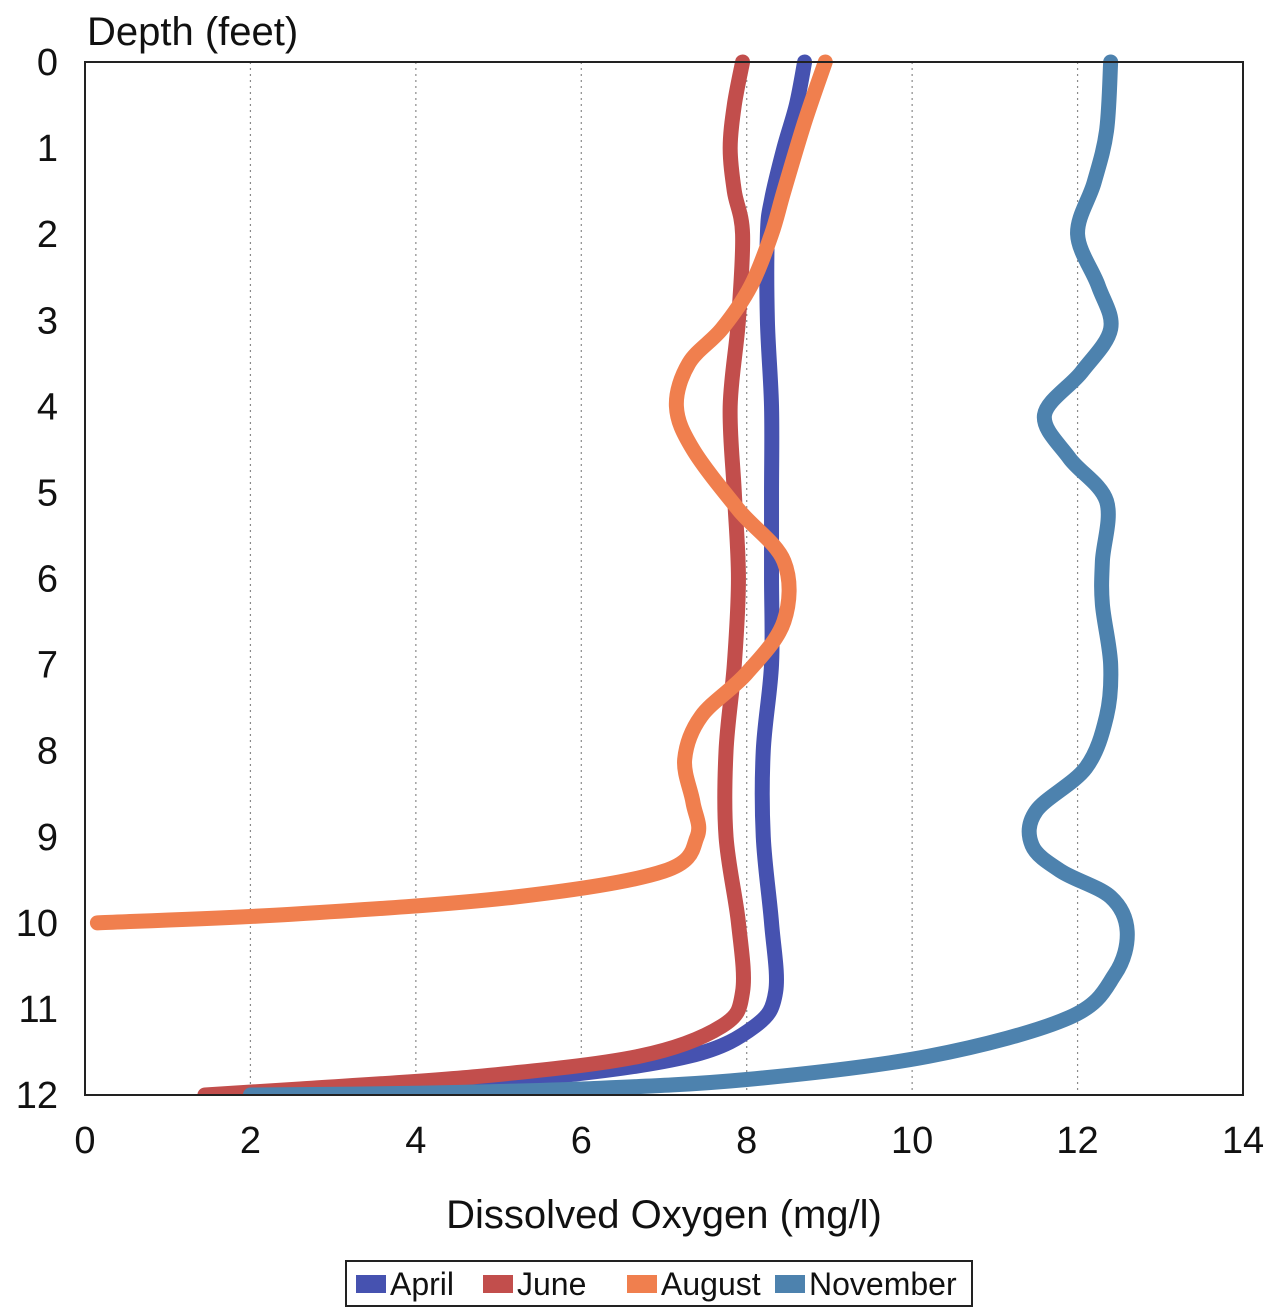 The image size is (1285, 1309). Describe the element at coordinates (790, 1284) in the screenshot. I see `legend-swatch-november` at that location.